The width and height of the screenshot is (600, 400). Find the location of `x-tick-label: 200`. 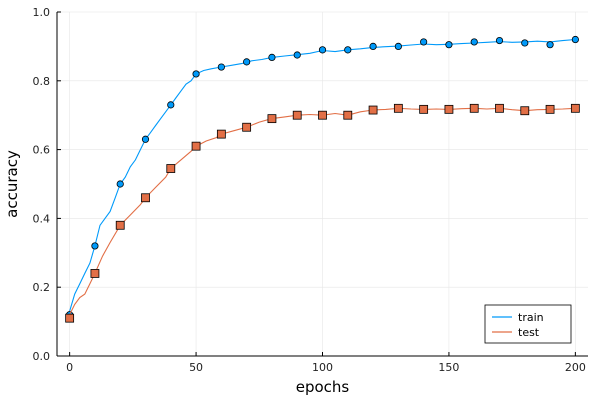

x-tick-label: 200 is located at coordinates (575, 367).